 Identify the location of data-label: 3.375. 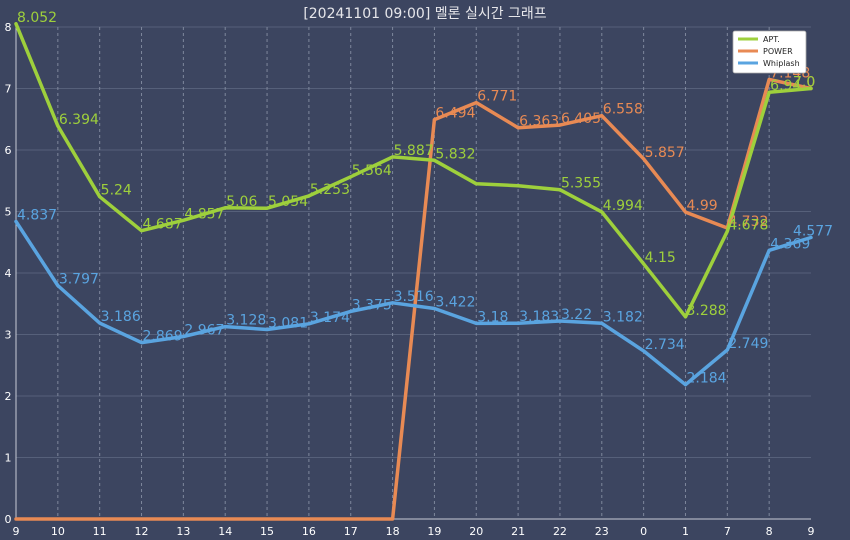
(372, 305).